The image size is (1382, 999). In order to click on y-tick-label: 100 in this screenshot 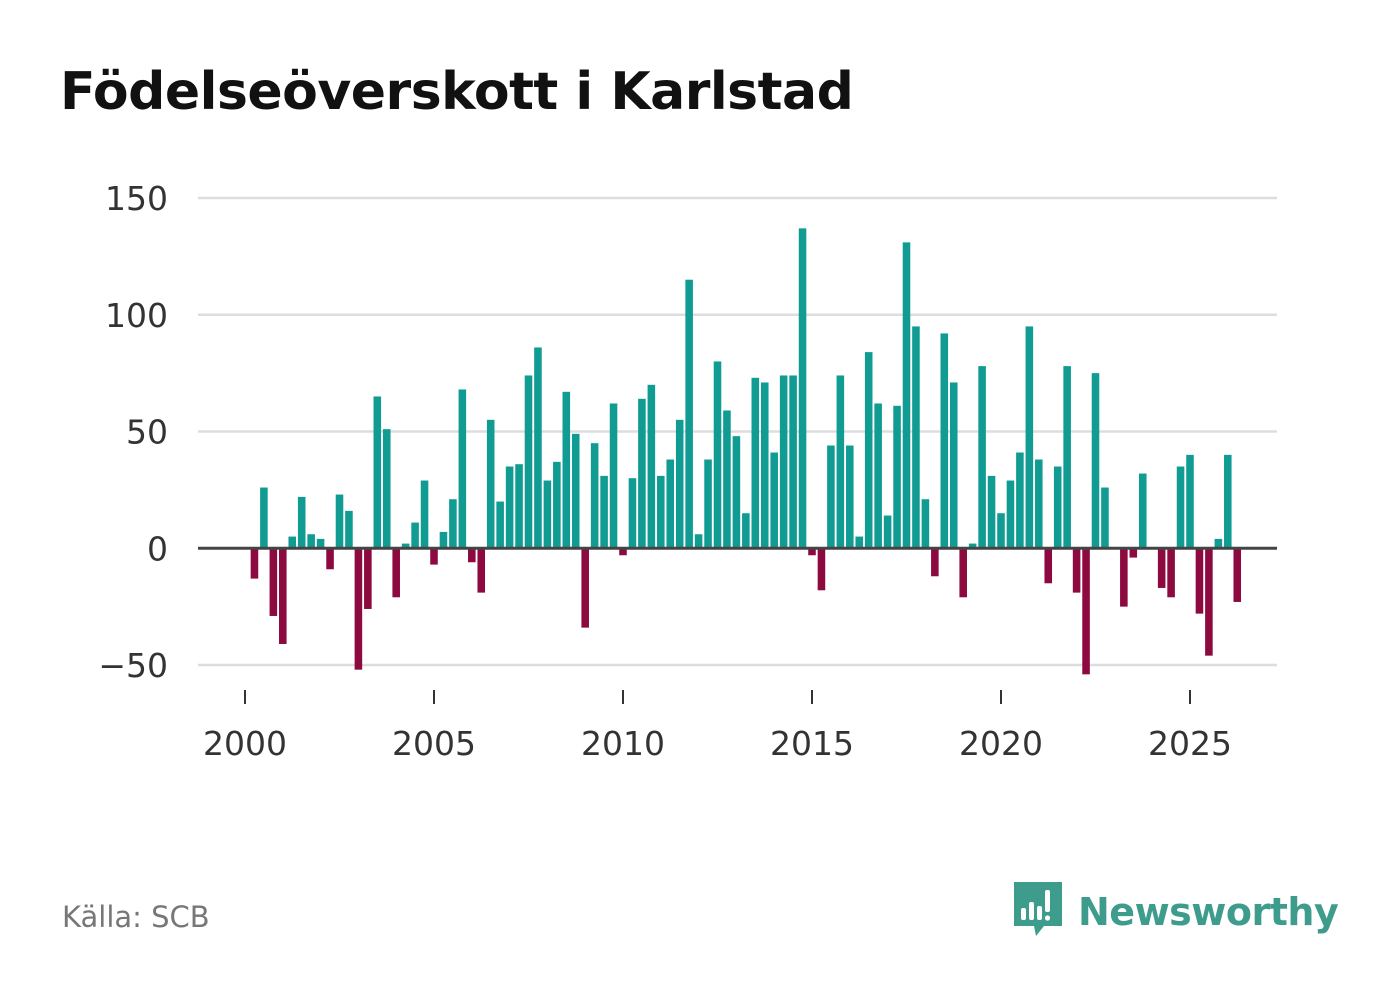, I will do `click(136, 315)`.